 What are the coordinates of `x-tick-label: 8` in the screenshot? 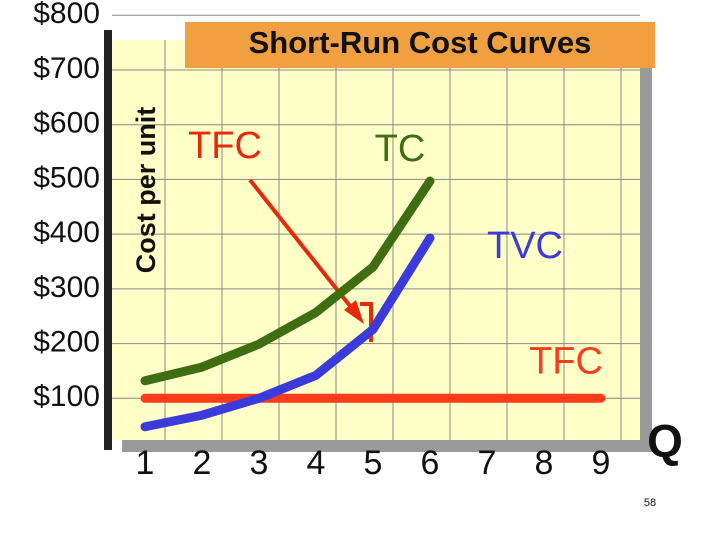 It's located at (544, 463).